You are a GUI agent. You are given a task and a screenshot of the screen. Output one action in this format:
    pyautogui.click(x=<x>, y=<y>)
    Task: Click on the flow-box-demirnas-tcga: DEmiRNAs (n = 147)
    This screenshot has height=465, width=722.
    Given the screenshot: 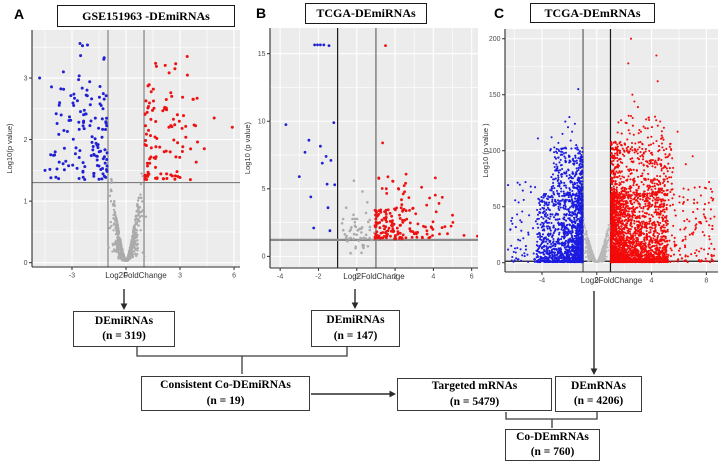 What is the action you would take?
    pyautogui.click(x=355, y=328)
    